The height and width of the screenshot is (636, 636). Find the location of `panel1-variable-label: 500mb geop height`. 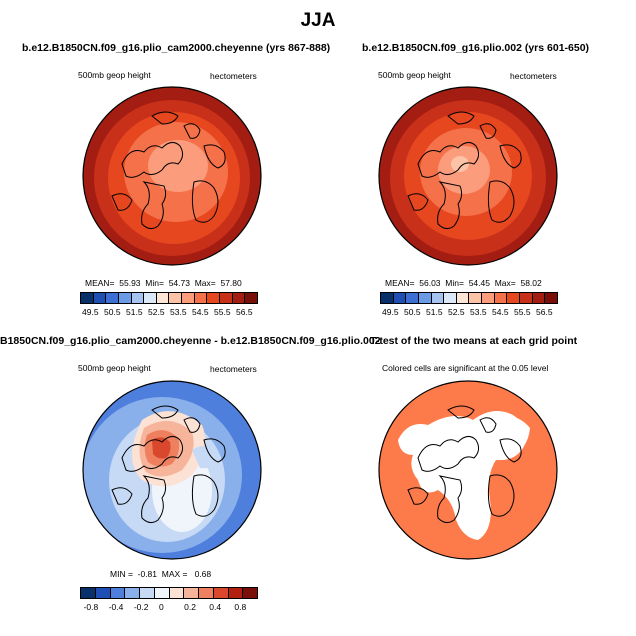

panel1-variable-label: 500mb geop height is located at coordinates (114, 75).